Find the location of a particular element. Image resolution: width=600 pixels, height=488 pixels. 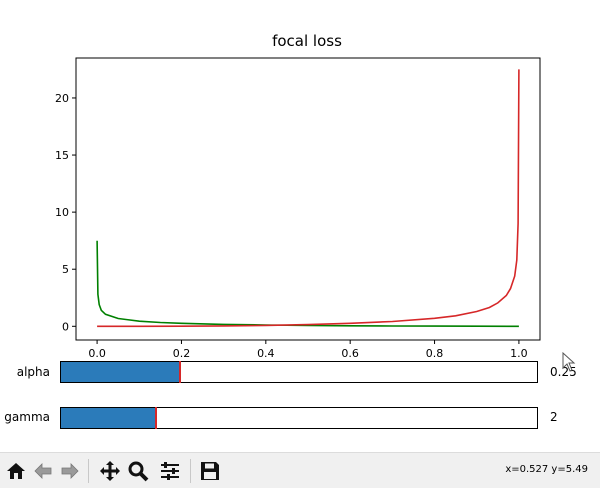

navigation-toolbar: x=0.527 y=5.49 is located at coordinates (300, 470).